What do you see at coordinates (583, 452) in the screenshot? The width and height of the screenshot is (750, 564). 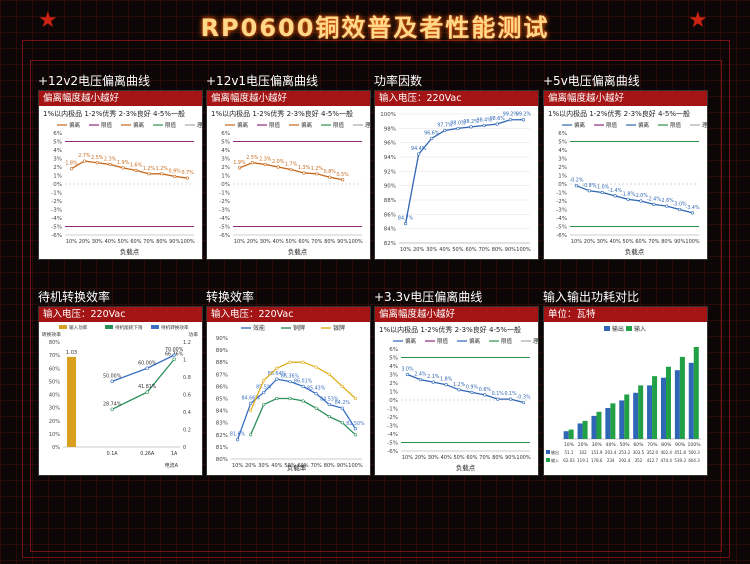 I see `table-cell: 102` at bounding box center [583, 452].